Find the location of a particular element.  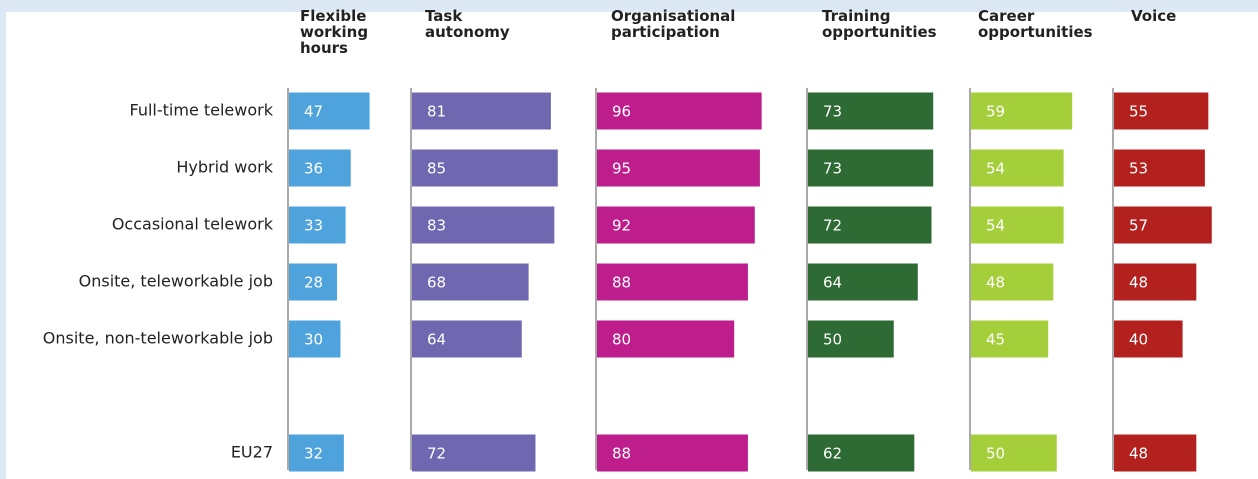

category-label: Onsite, teleworkable job is located at coordinates (176, 281).